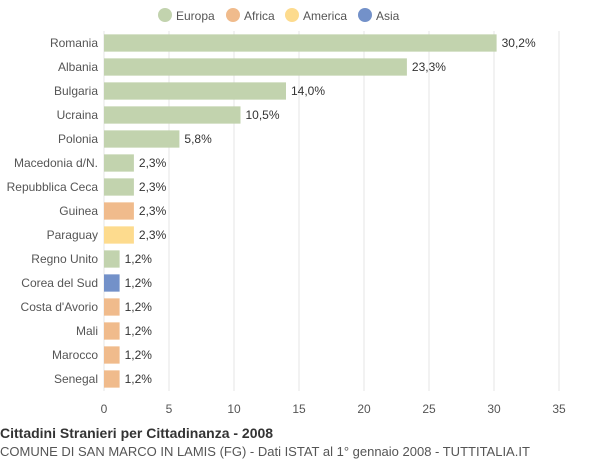 This screenshot has width=600, height=460. I want to click on legend-label-asia: Asia, so click(388, 16).